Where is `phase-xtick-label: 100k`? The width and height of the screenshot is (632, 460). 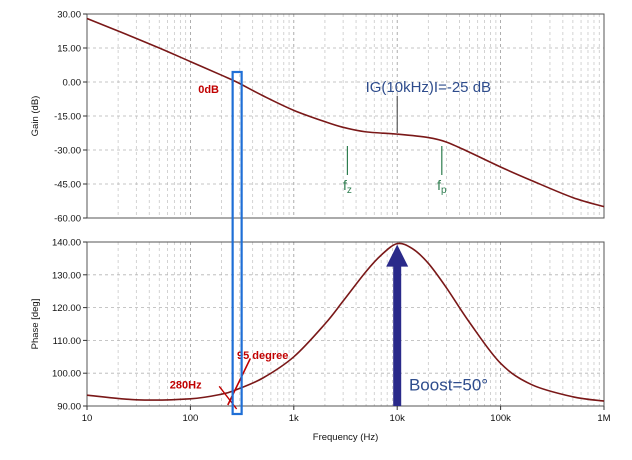
phase-xtick-label: 100k is located at coordinates (500, 418).